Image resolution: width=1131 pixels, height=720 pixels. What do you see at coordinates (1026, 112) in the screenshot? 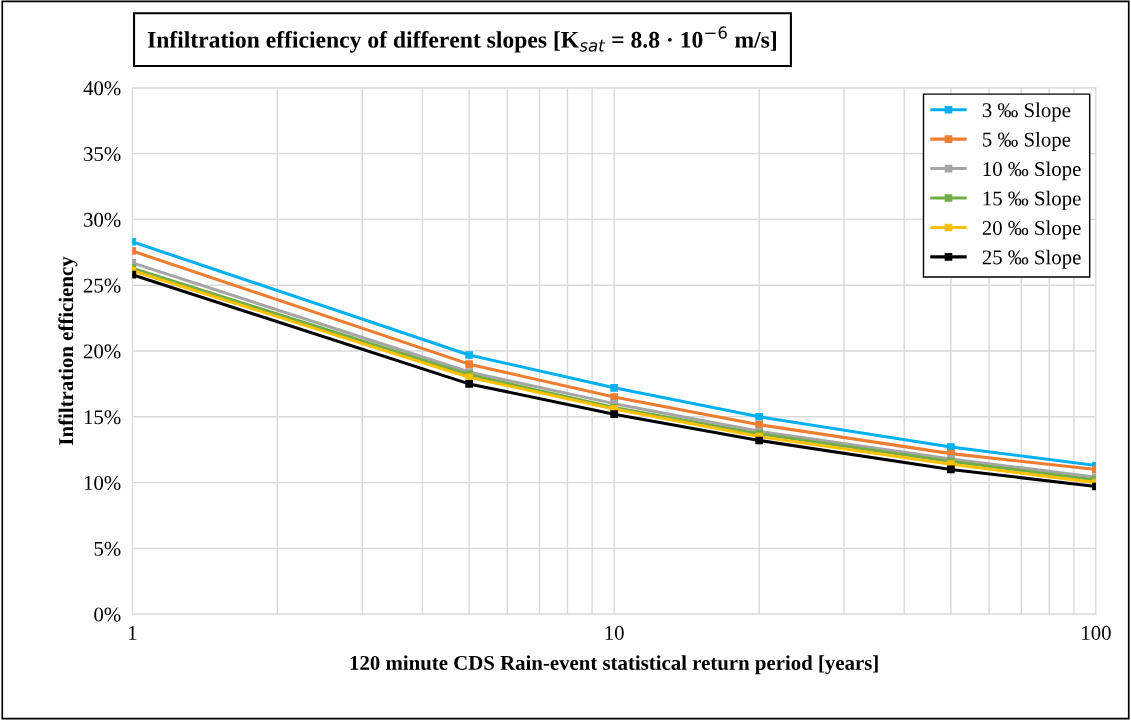
I see `legend-label: 3 ‰ Slope` at bounding box center [1026, 112].